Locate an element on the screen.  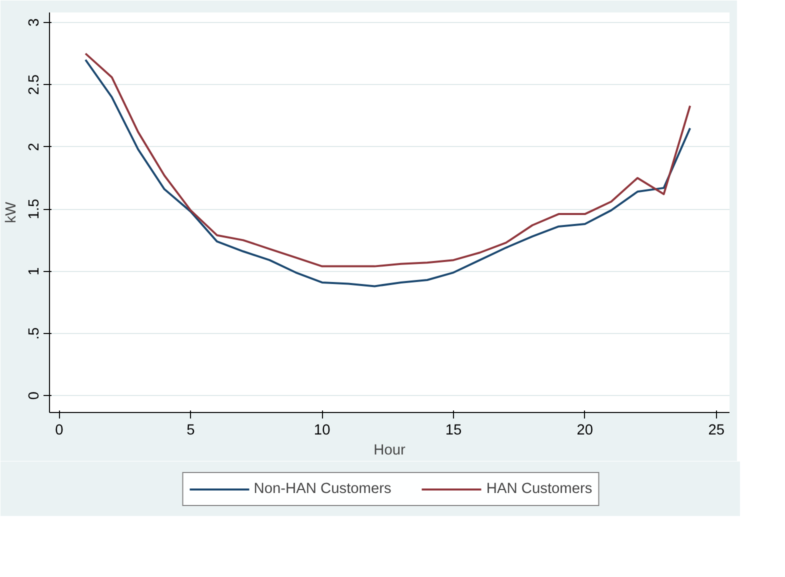
y-tick-label: 2.5 is located at coordinates (34, 84).